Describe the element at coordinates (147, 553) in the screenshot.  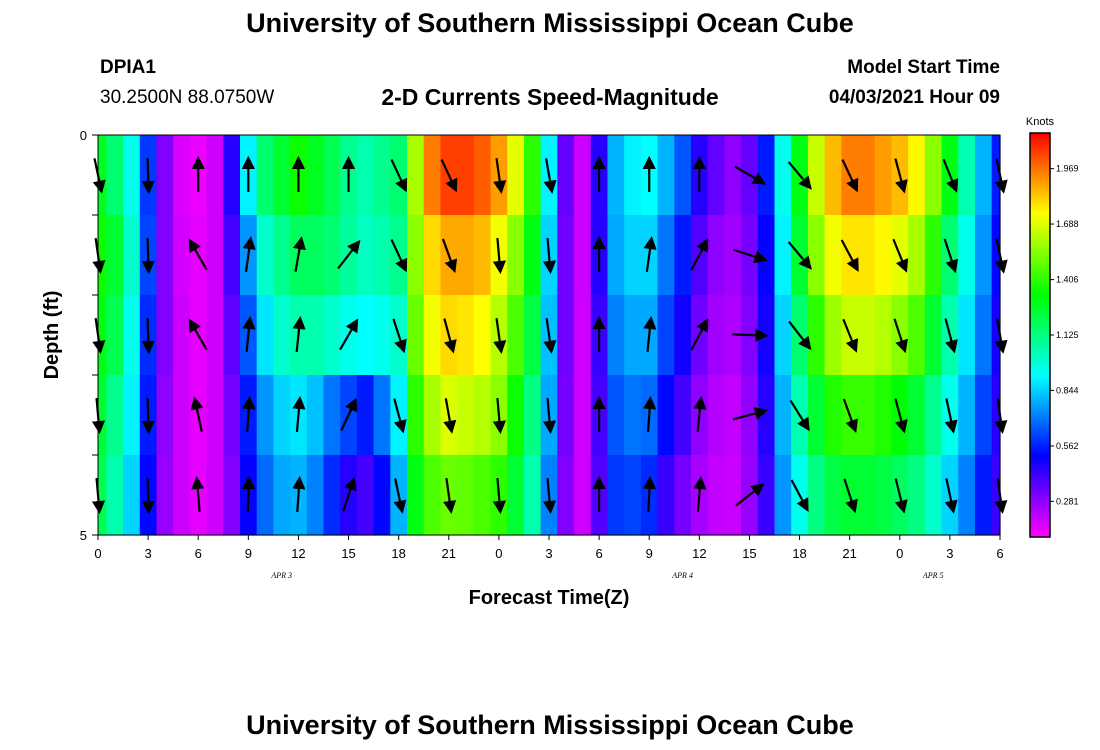
I see `x-tick-label: 3` at that location.